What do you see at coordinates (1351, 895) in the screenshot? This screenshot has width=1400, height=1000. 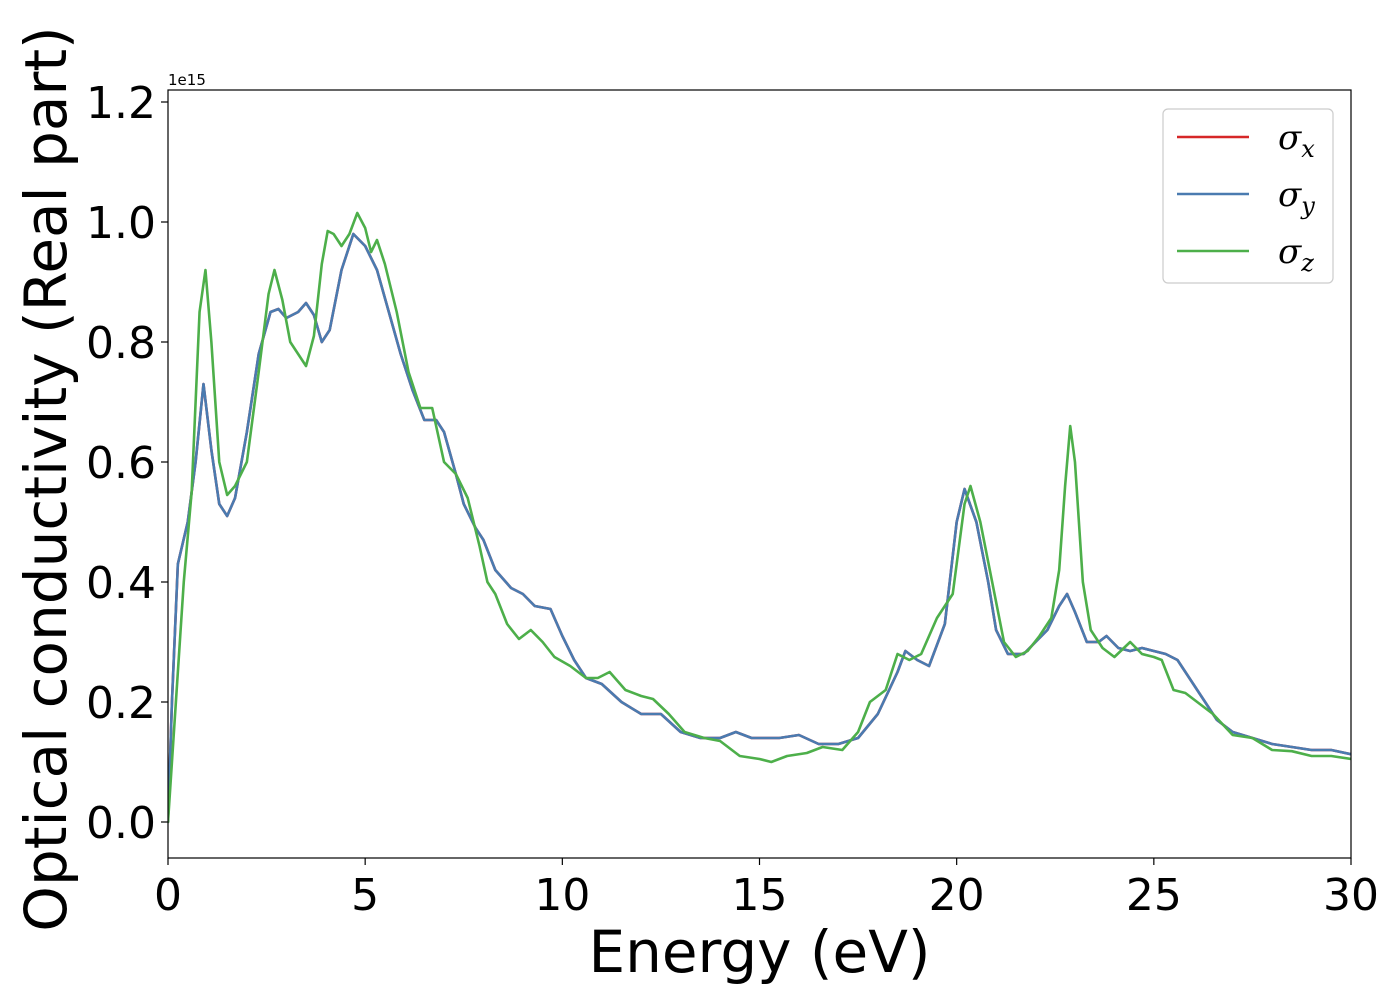 I see `x-tick-label: 30` at bounding box center [1351, 895].